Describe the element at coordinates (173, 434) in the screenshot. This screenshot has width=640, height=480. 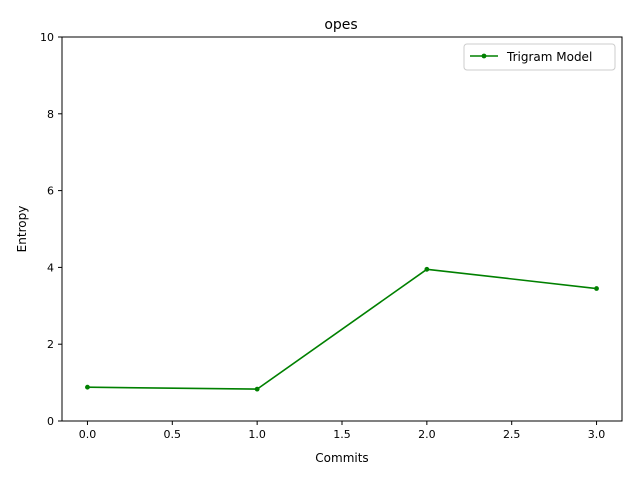
I see `x-tick-label: 0.5` at that location.